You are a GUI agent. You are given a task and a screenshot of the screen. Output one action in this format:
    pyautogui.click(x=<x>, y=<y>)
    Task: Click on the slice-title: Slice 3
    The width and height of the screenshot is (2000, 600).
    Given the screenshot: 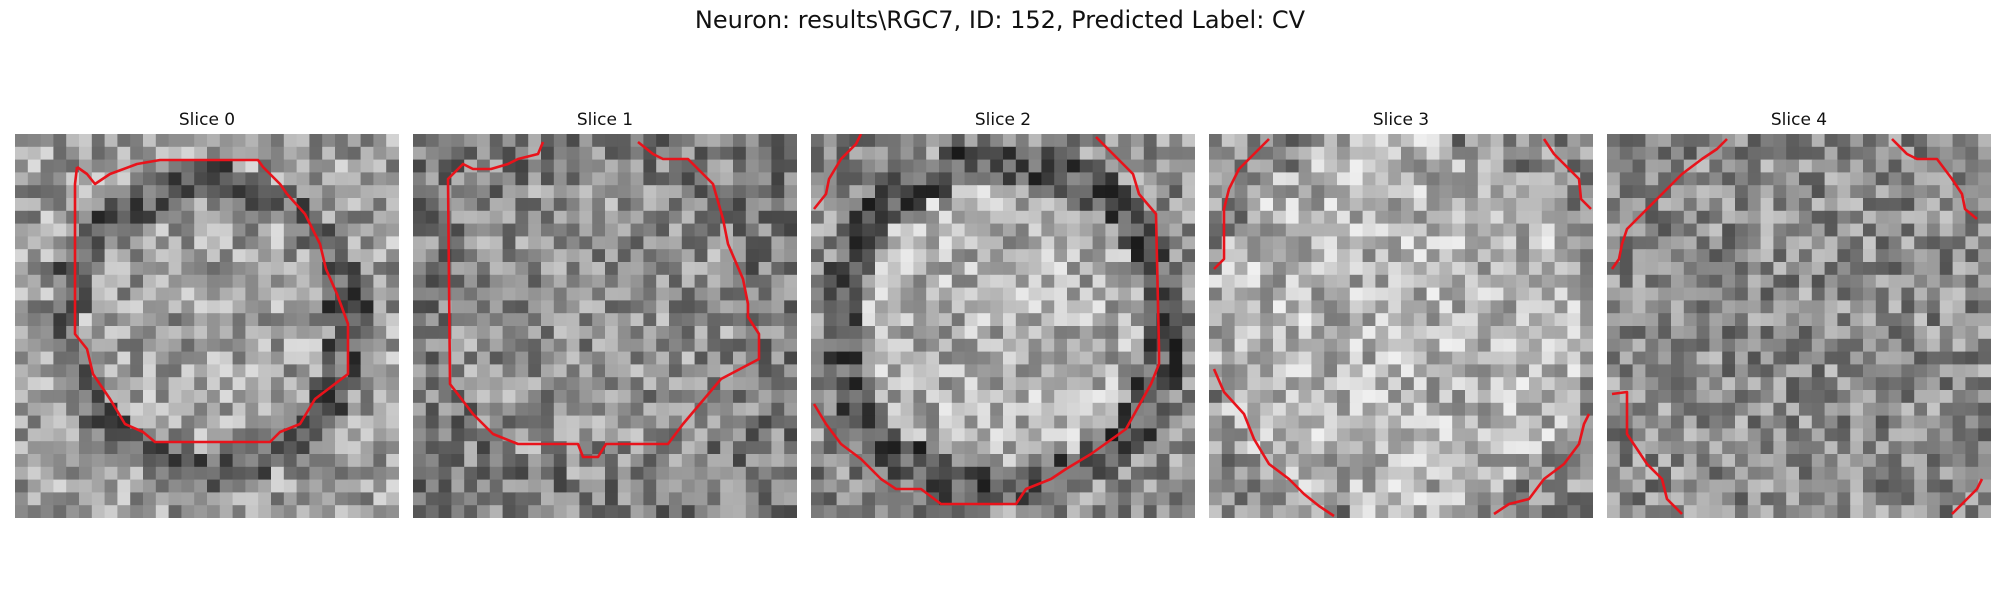 What is the action you would take?
    pyautogui.click(x=1401, y=120)
    